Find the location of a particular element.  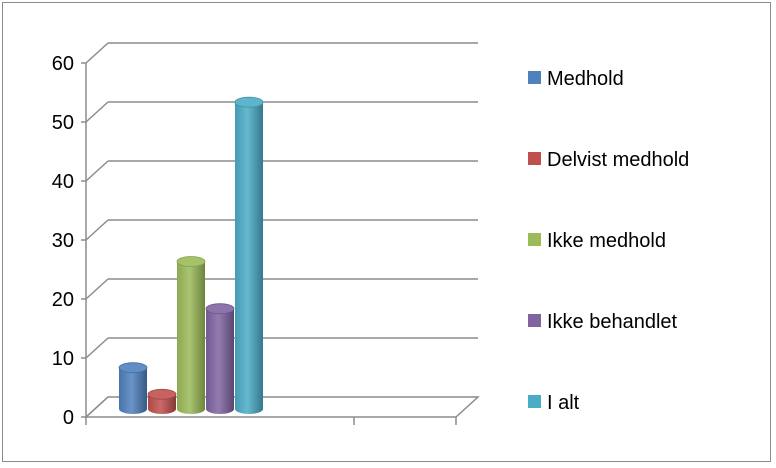

bar-medhold is located at coordinates (133, 388).